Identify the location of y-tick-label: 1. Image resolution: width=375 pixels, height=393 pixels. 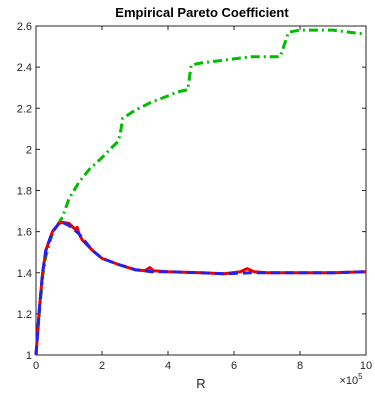
(29, 356).